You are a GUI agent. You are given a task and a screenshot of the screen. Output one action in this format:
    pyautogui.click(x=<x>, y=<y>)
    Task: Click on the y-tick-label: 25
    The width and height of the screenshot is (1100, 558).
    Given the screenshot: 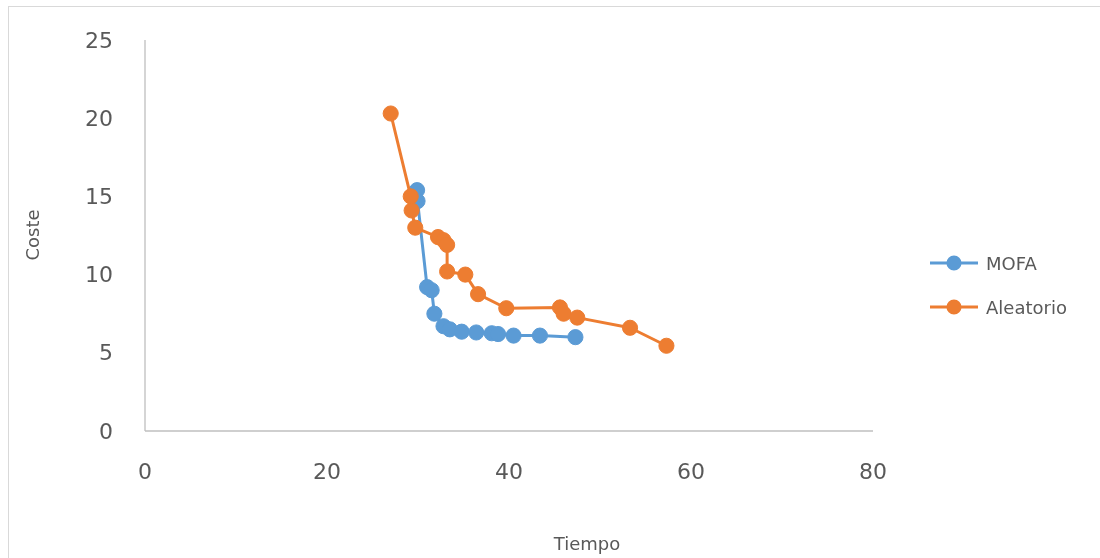 What is the action you would take?
    pyautogui.click(x=99, y=40)
    